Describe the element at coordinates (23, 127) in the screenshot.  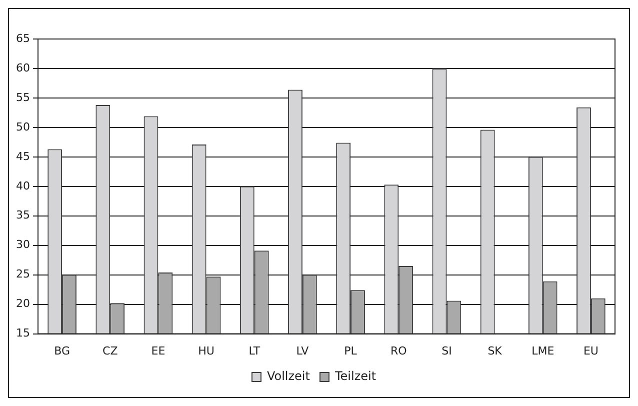
I see `y-tick-label: 50` at that location.